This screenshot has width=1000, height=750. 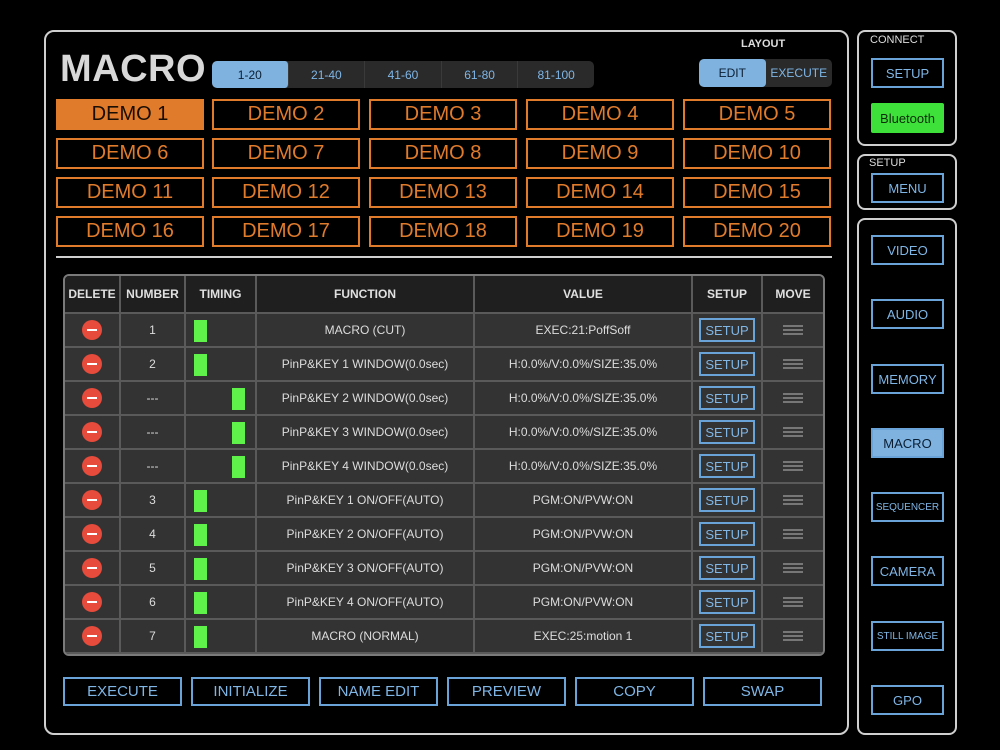 What do you see at coordinates (130, 114) in the screenshot?
I see `demo-button: DEMO 1` at bounding box center [130, 114].